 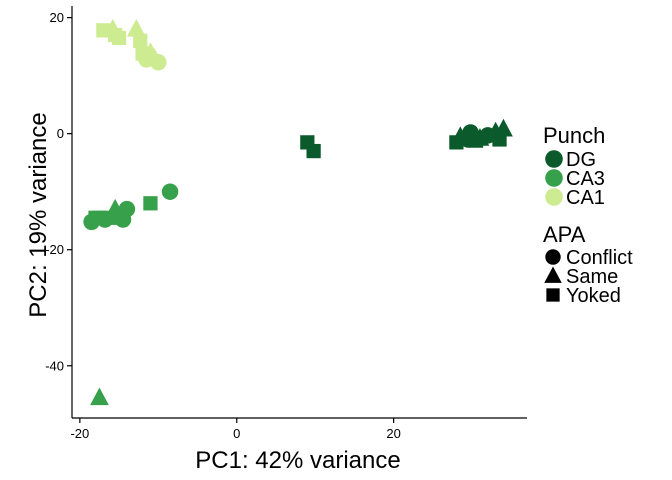 What do you see at coordinates (564, 234) in the screenshot?
I see `legend-apa-title: APA` at bounding box center [564, 234].